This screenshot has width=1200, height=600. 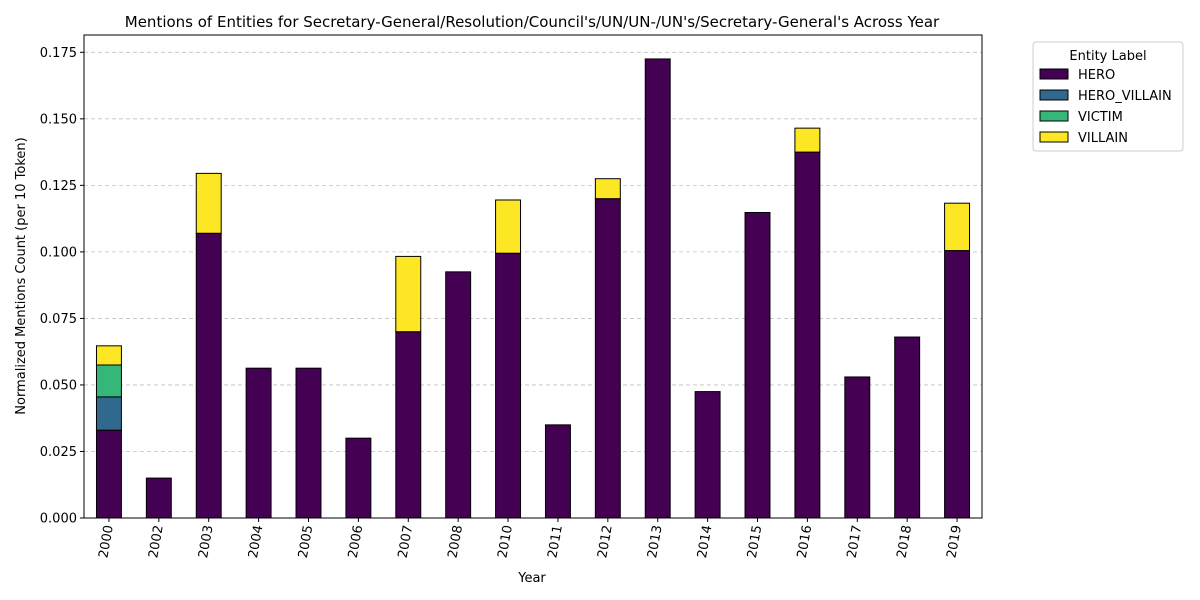 What do you see at coordinates (406, 541) in the screenshot?
I see `x-tick-label: 2007` at bounding box center [406, 541].